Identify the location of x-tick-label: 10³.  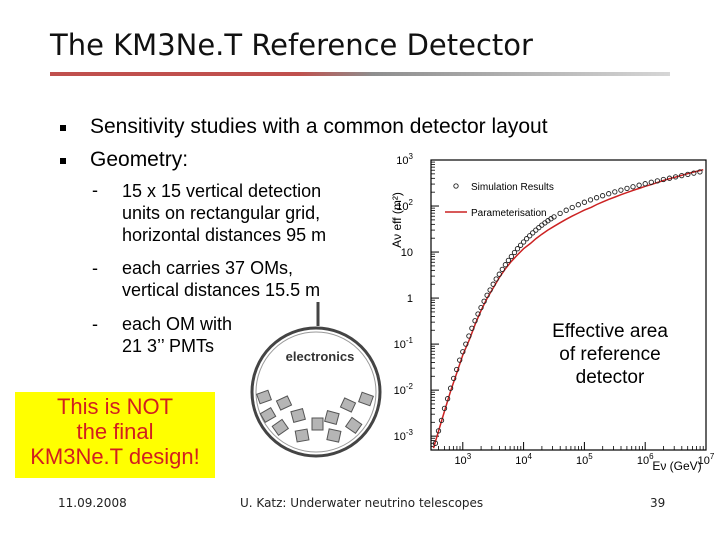
(462, 459).